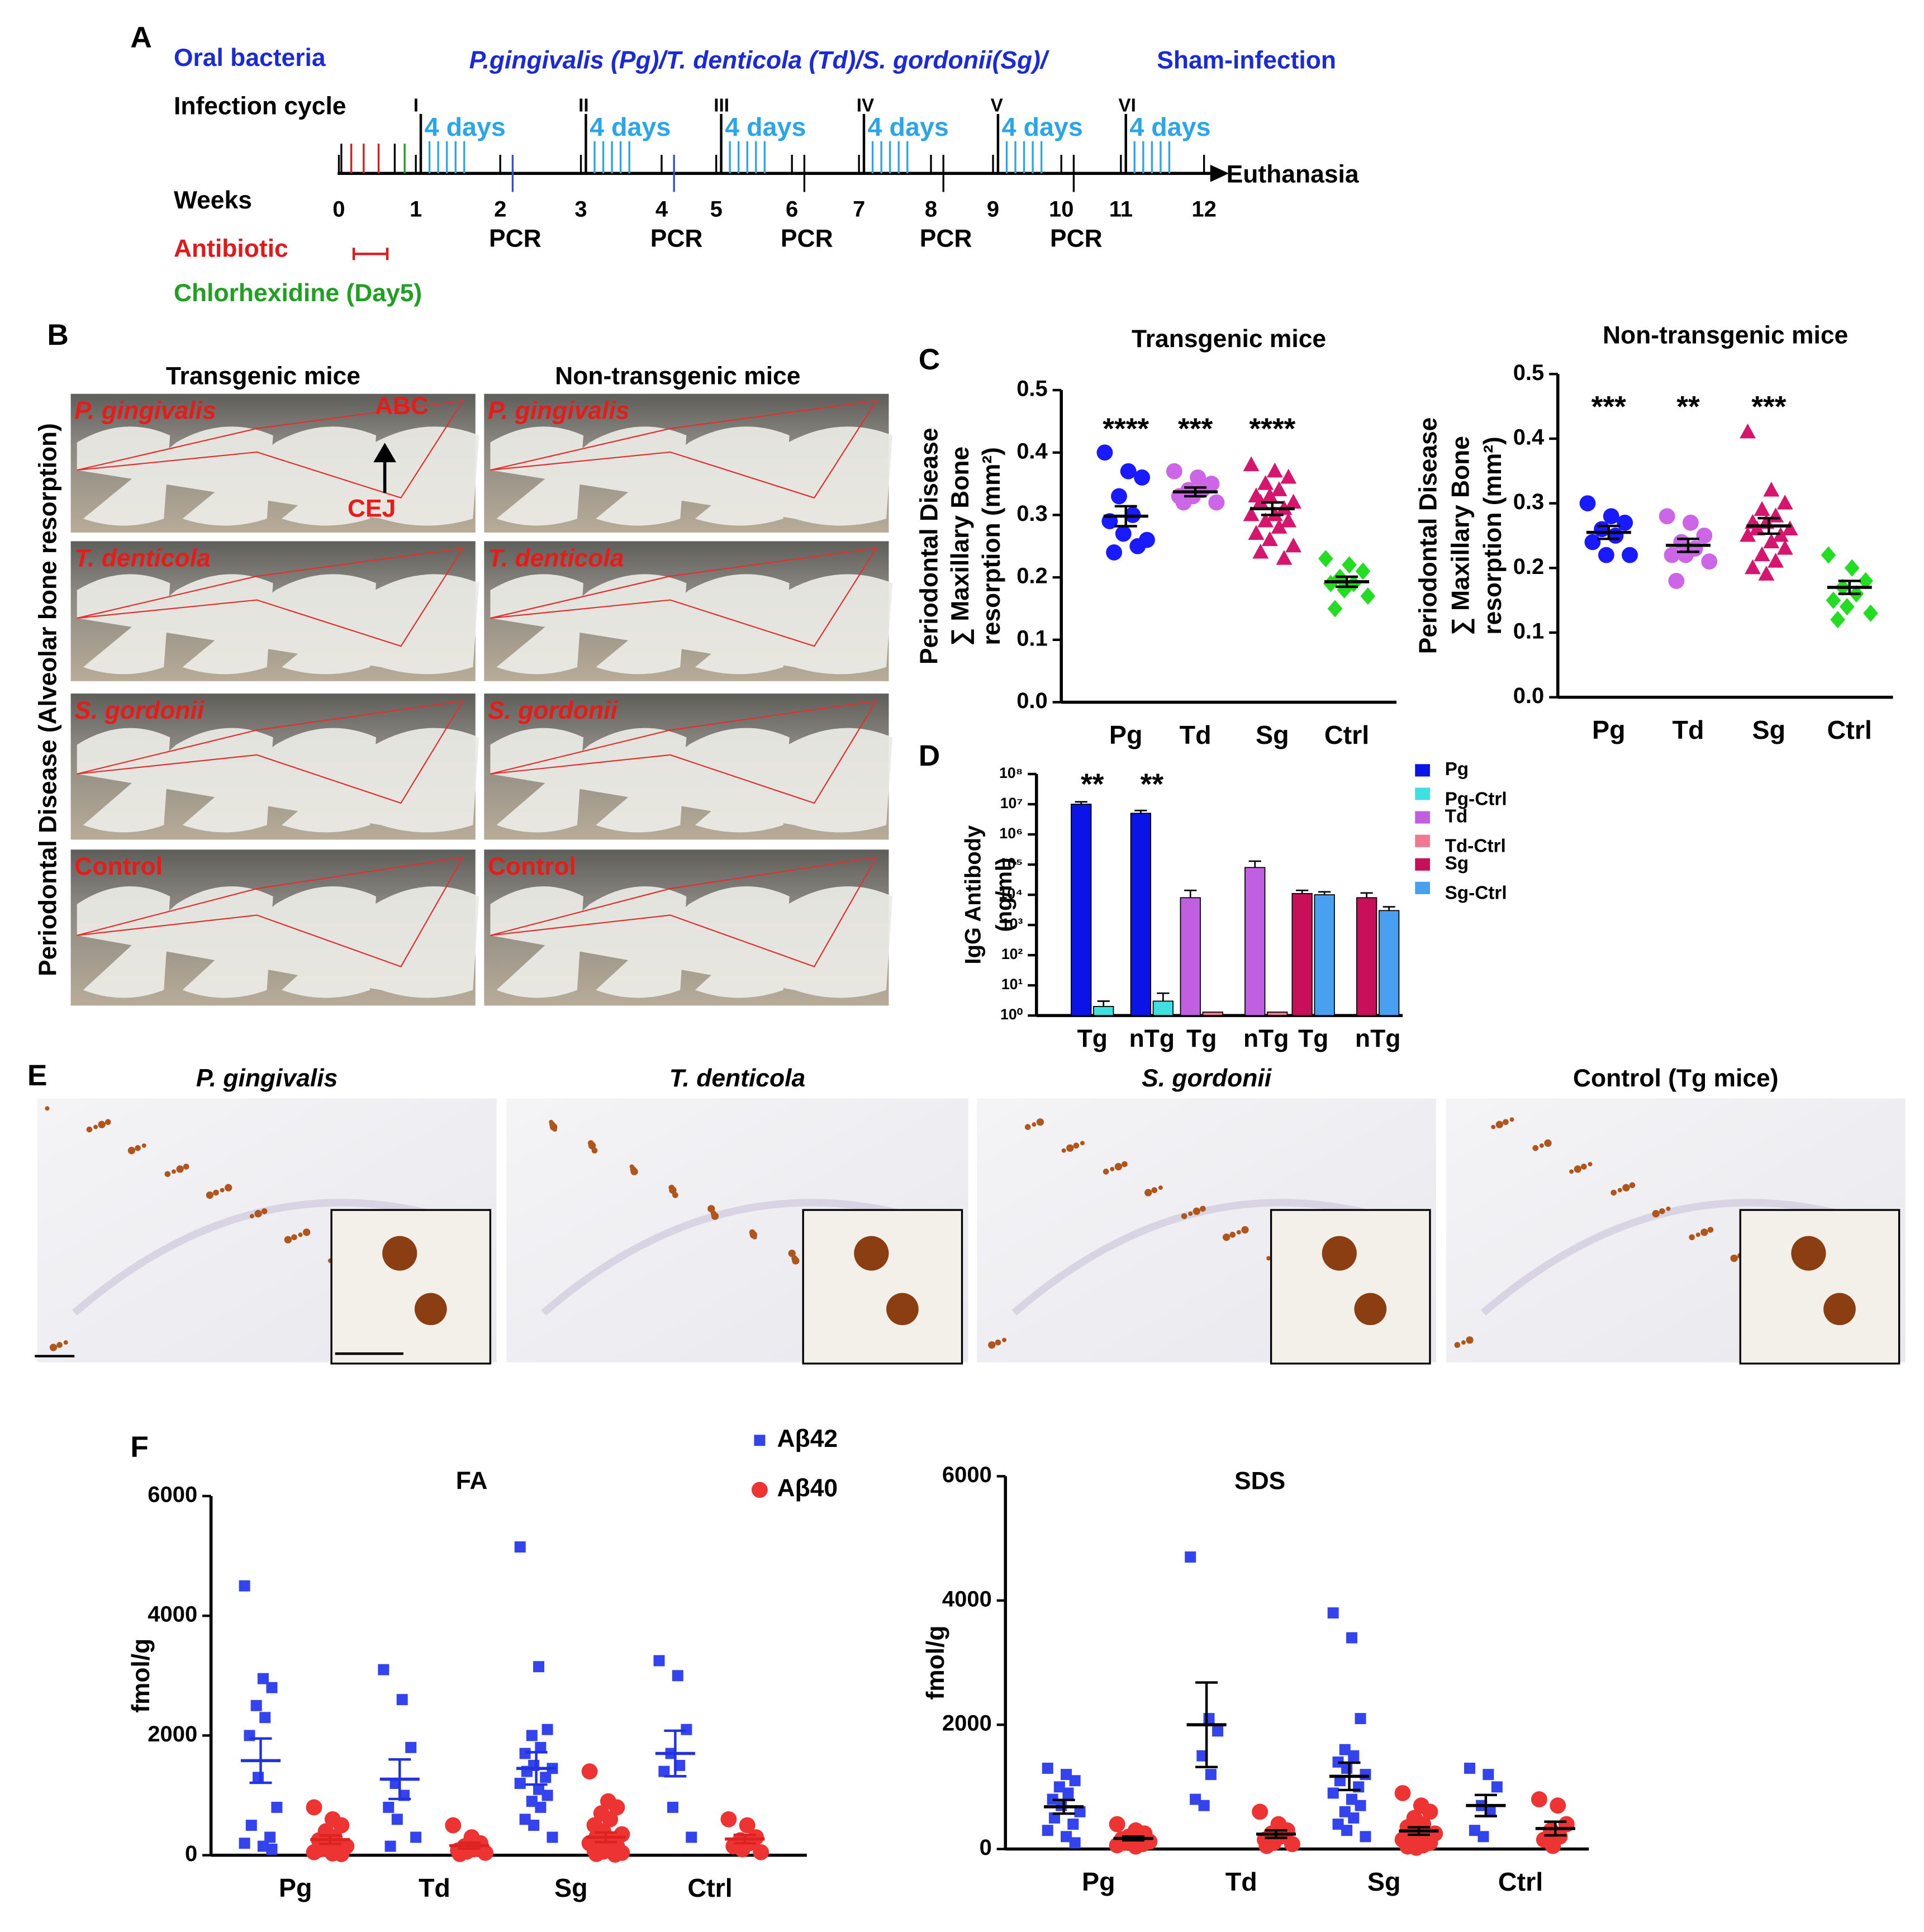 This screenshot has height=1932, width=1924. I want to click on row-label: Infection cycle, so click(260, 107).